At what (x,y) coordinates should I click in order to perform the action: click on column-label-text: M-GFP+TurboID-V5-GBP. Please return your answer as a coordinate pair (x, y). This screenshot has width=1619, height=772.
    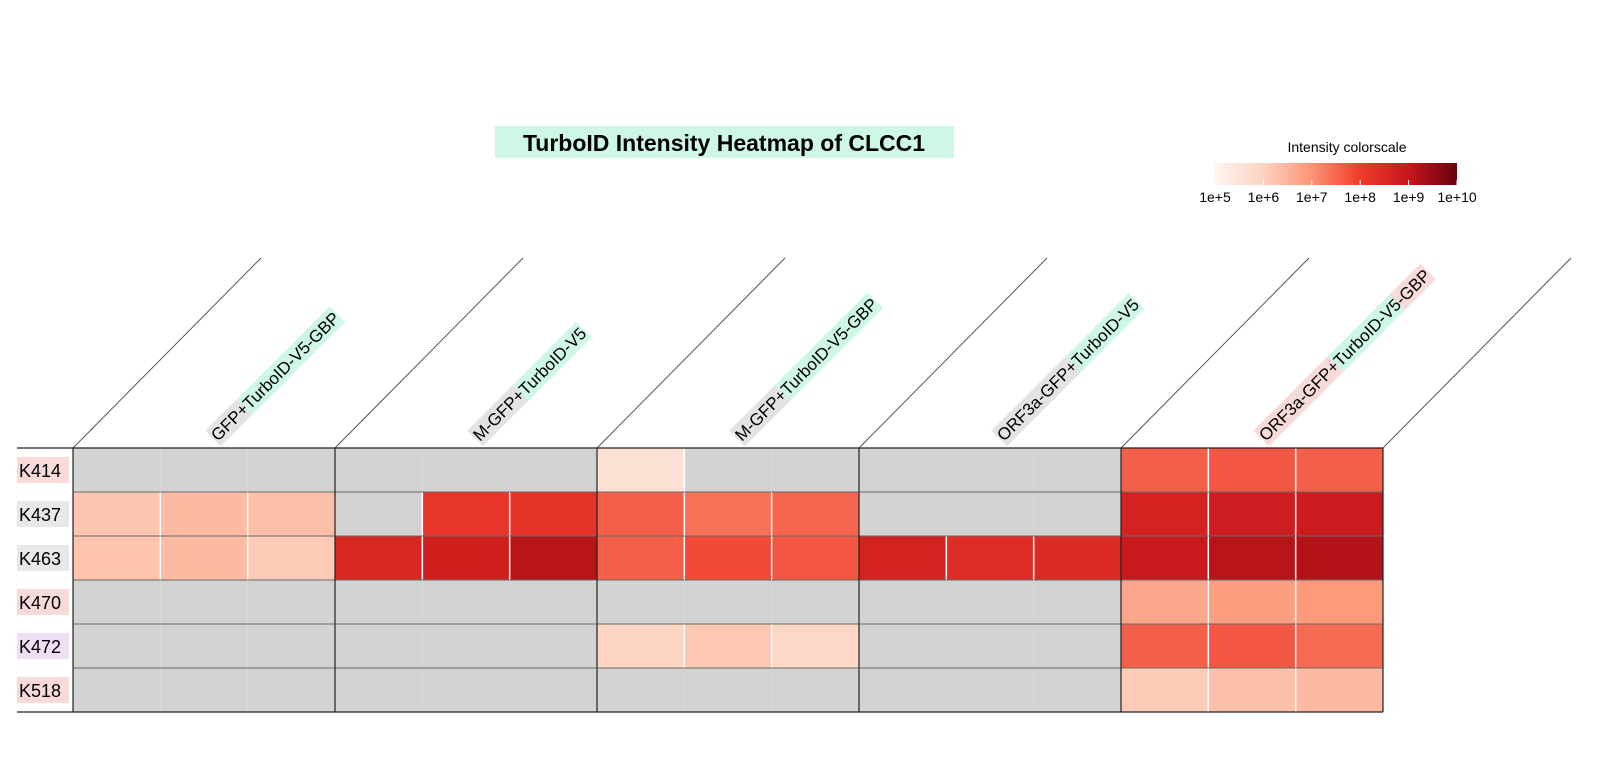
    Looking at the image, I should click on (806, 370).